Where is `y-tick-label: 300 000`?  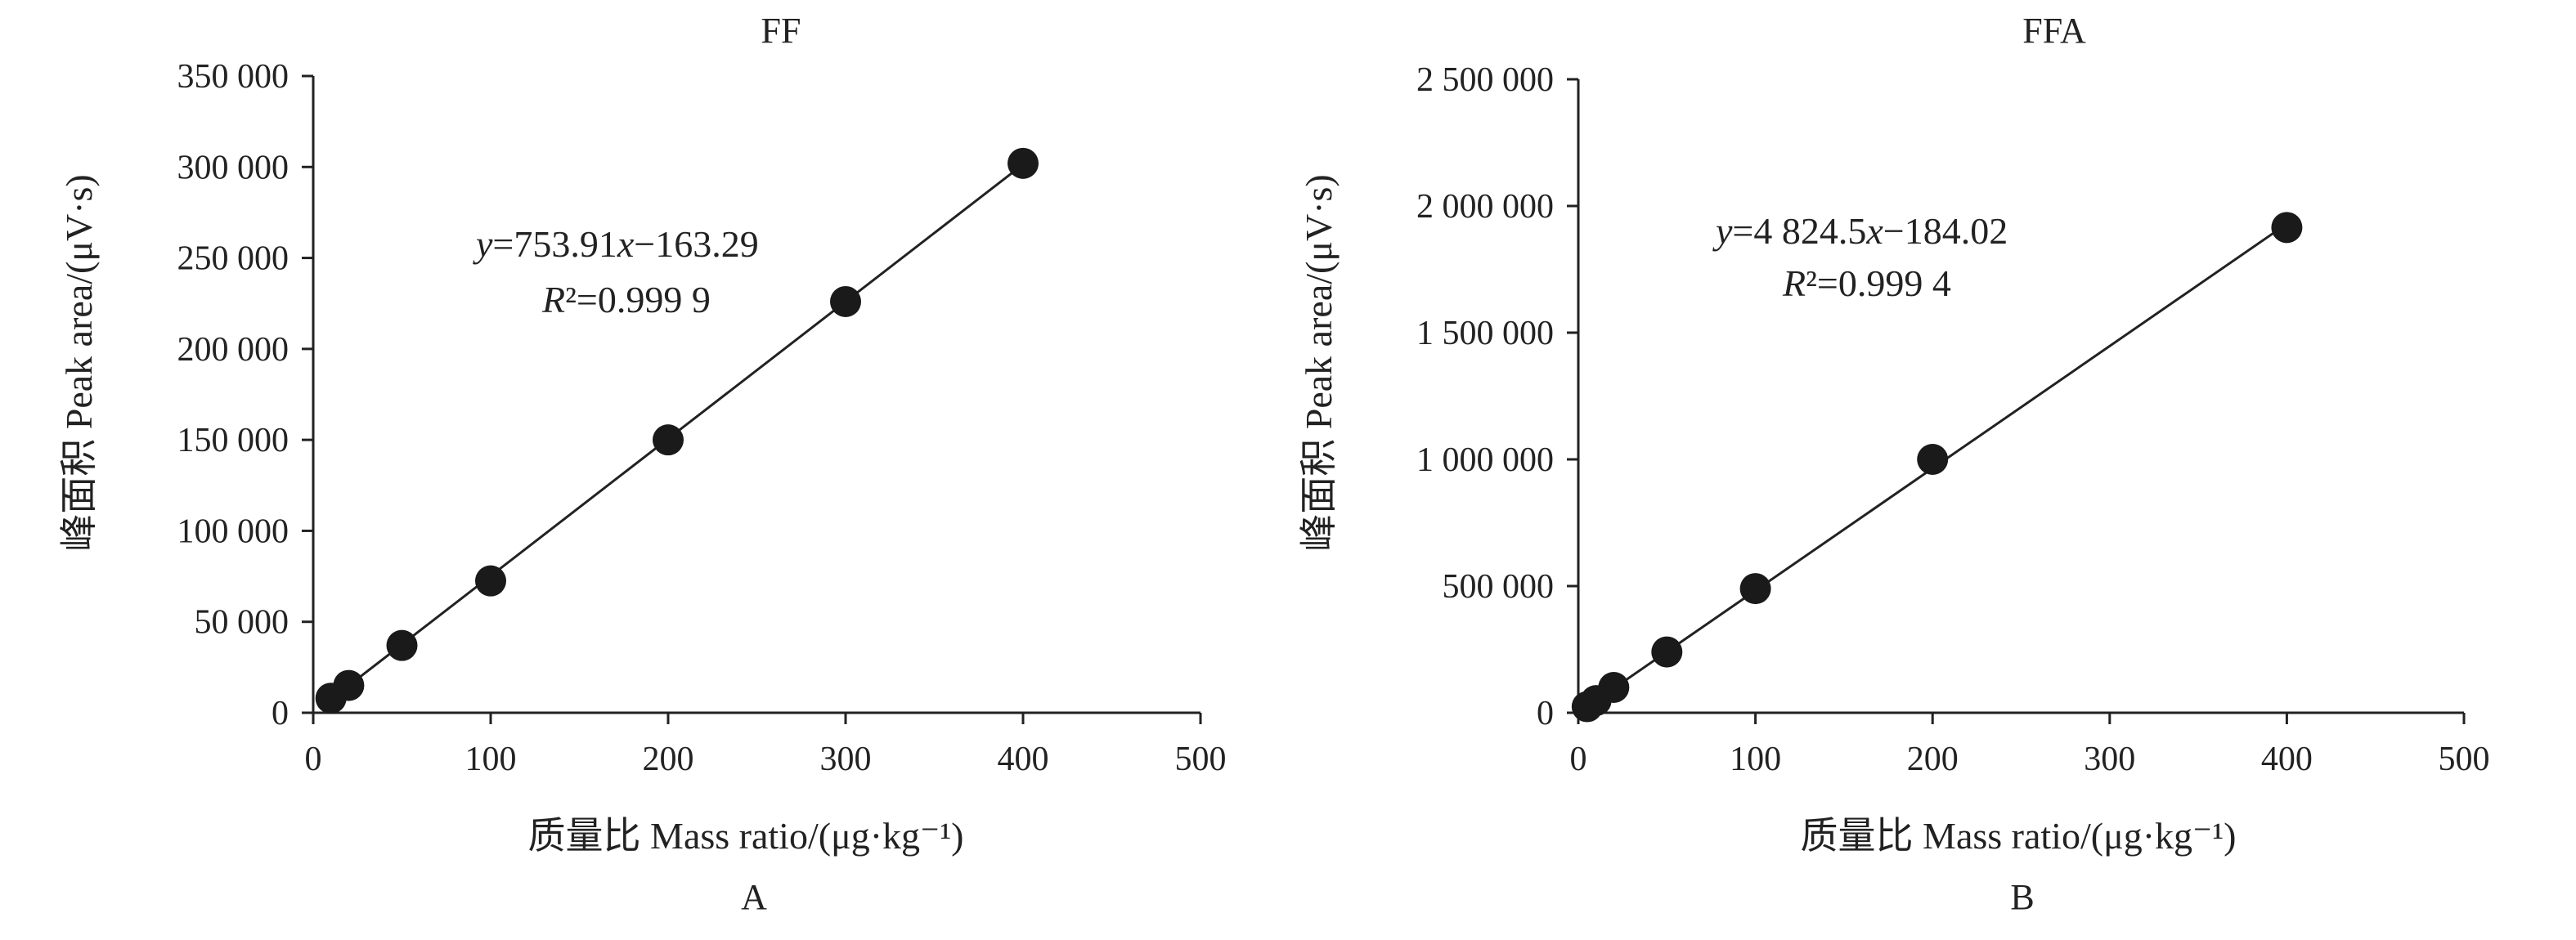 y-tick-label: 300 000 is located at coordinates (233, 167).